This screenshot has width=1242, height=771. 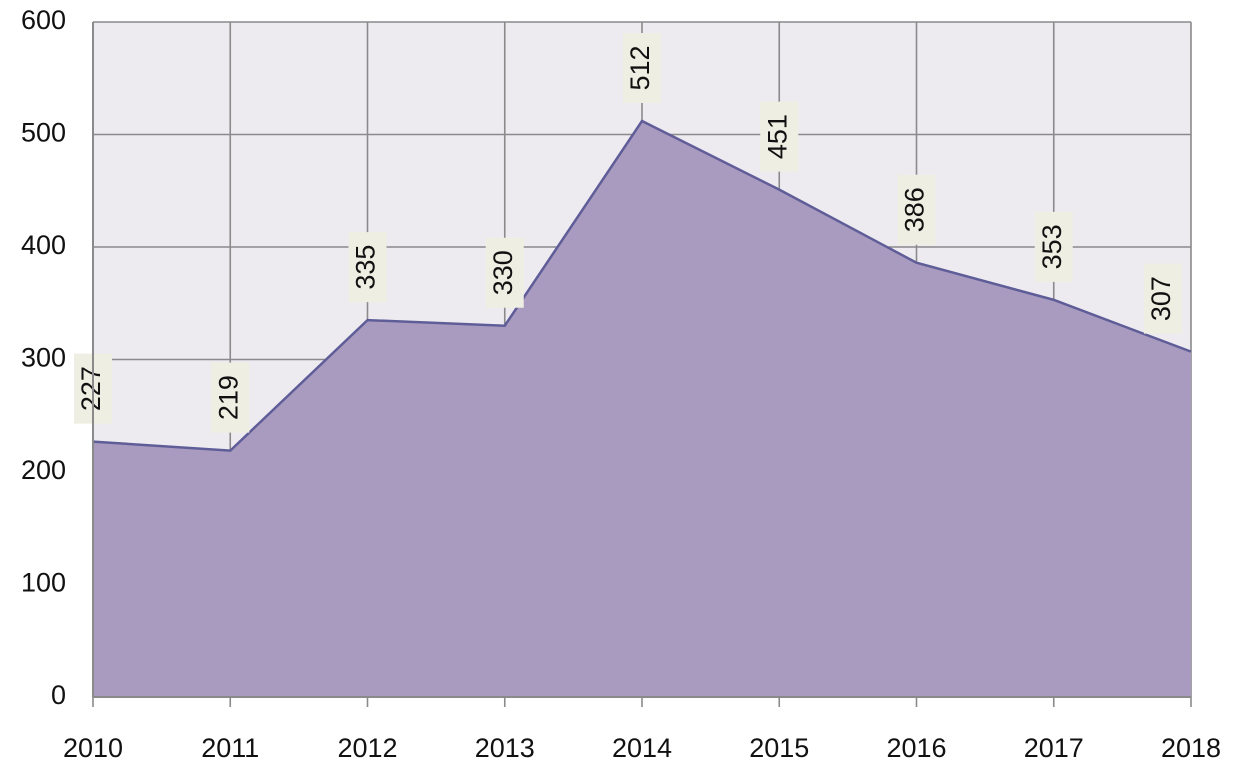 I want to click on x-tick-label: 2016, so click(x=916, y=748).